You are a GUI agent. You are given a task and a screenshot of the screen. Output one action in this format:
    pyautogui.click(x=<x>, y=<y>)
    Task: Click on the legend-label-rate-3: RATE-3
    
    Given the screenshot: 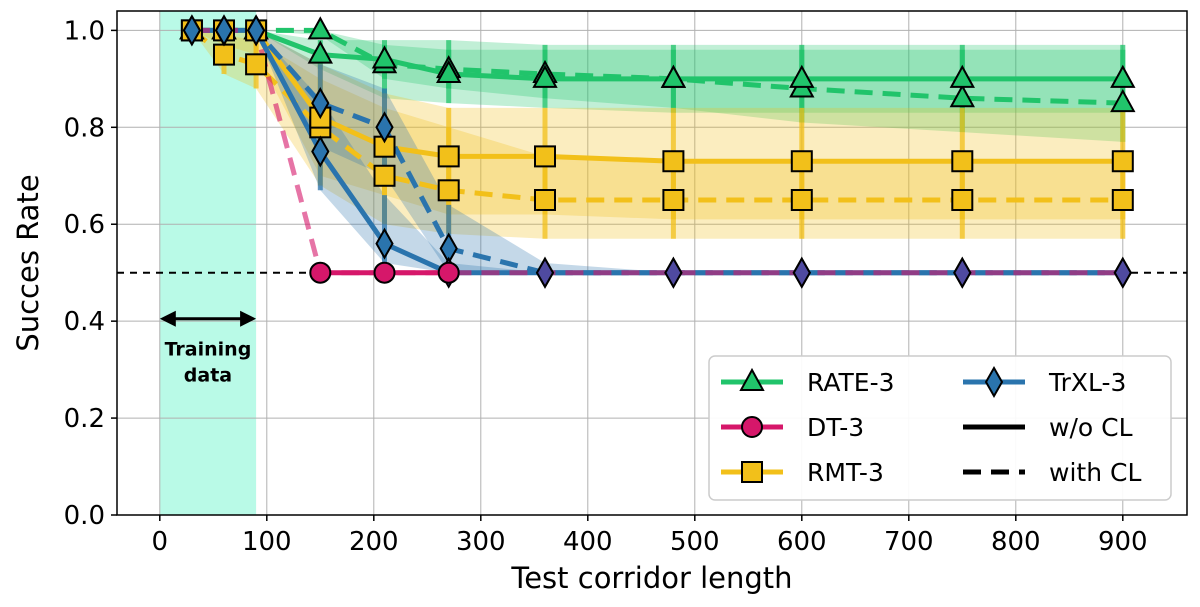 What is the action you would take?
    pyautogui.click(x=851, y=382)
    